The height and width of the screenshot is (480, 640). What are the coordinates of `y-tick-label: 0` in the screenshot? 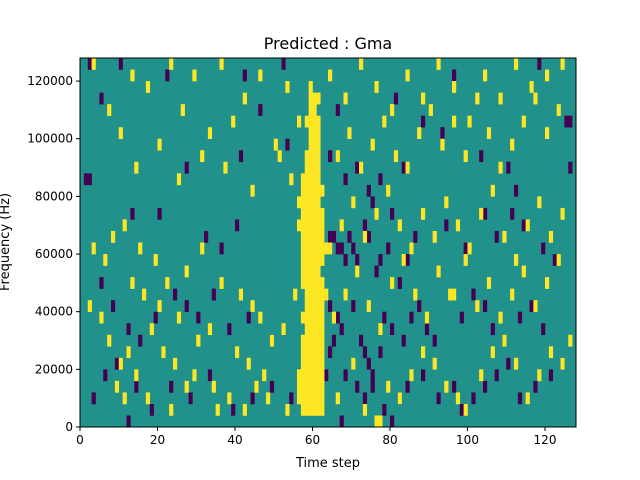 It's located at (69, 427).